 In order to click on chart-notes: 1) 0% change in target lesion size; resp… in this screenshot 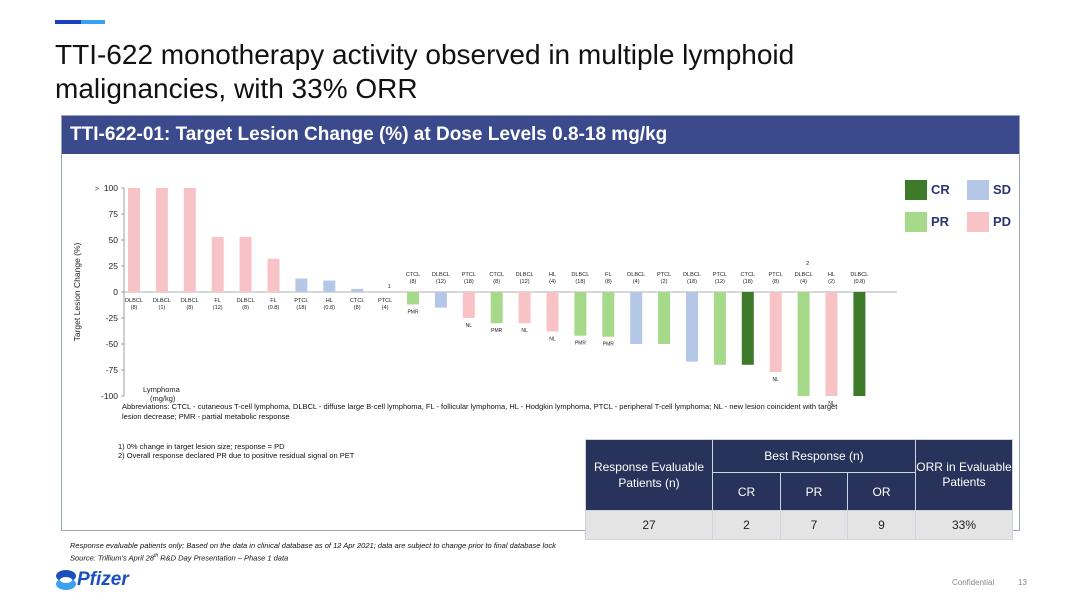, I will do `click(236, 451)`.